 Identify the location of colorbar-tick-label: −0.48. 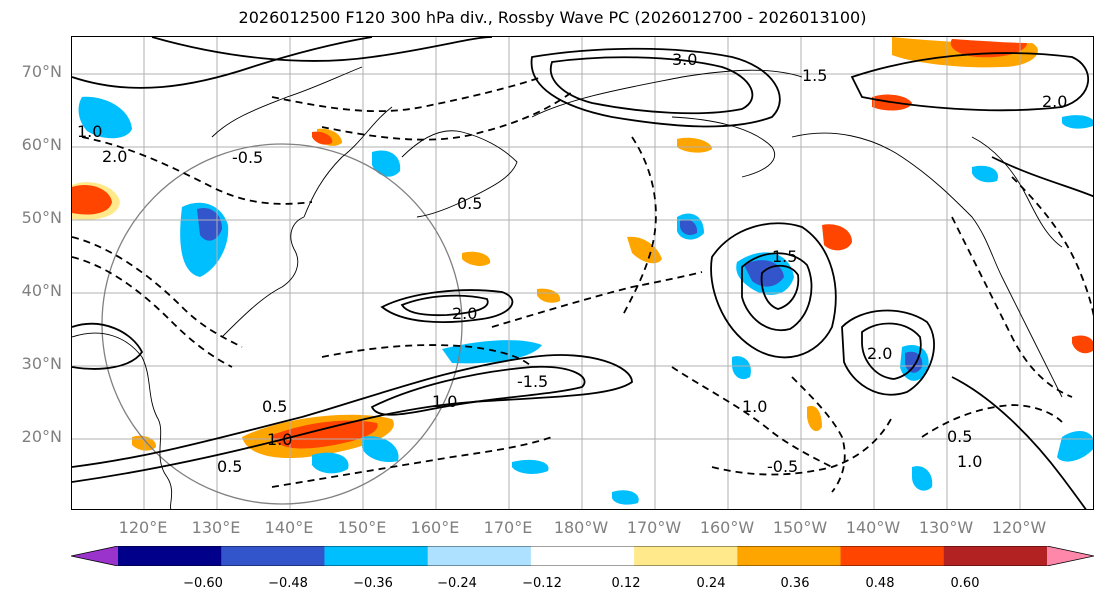
(288, 583).